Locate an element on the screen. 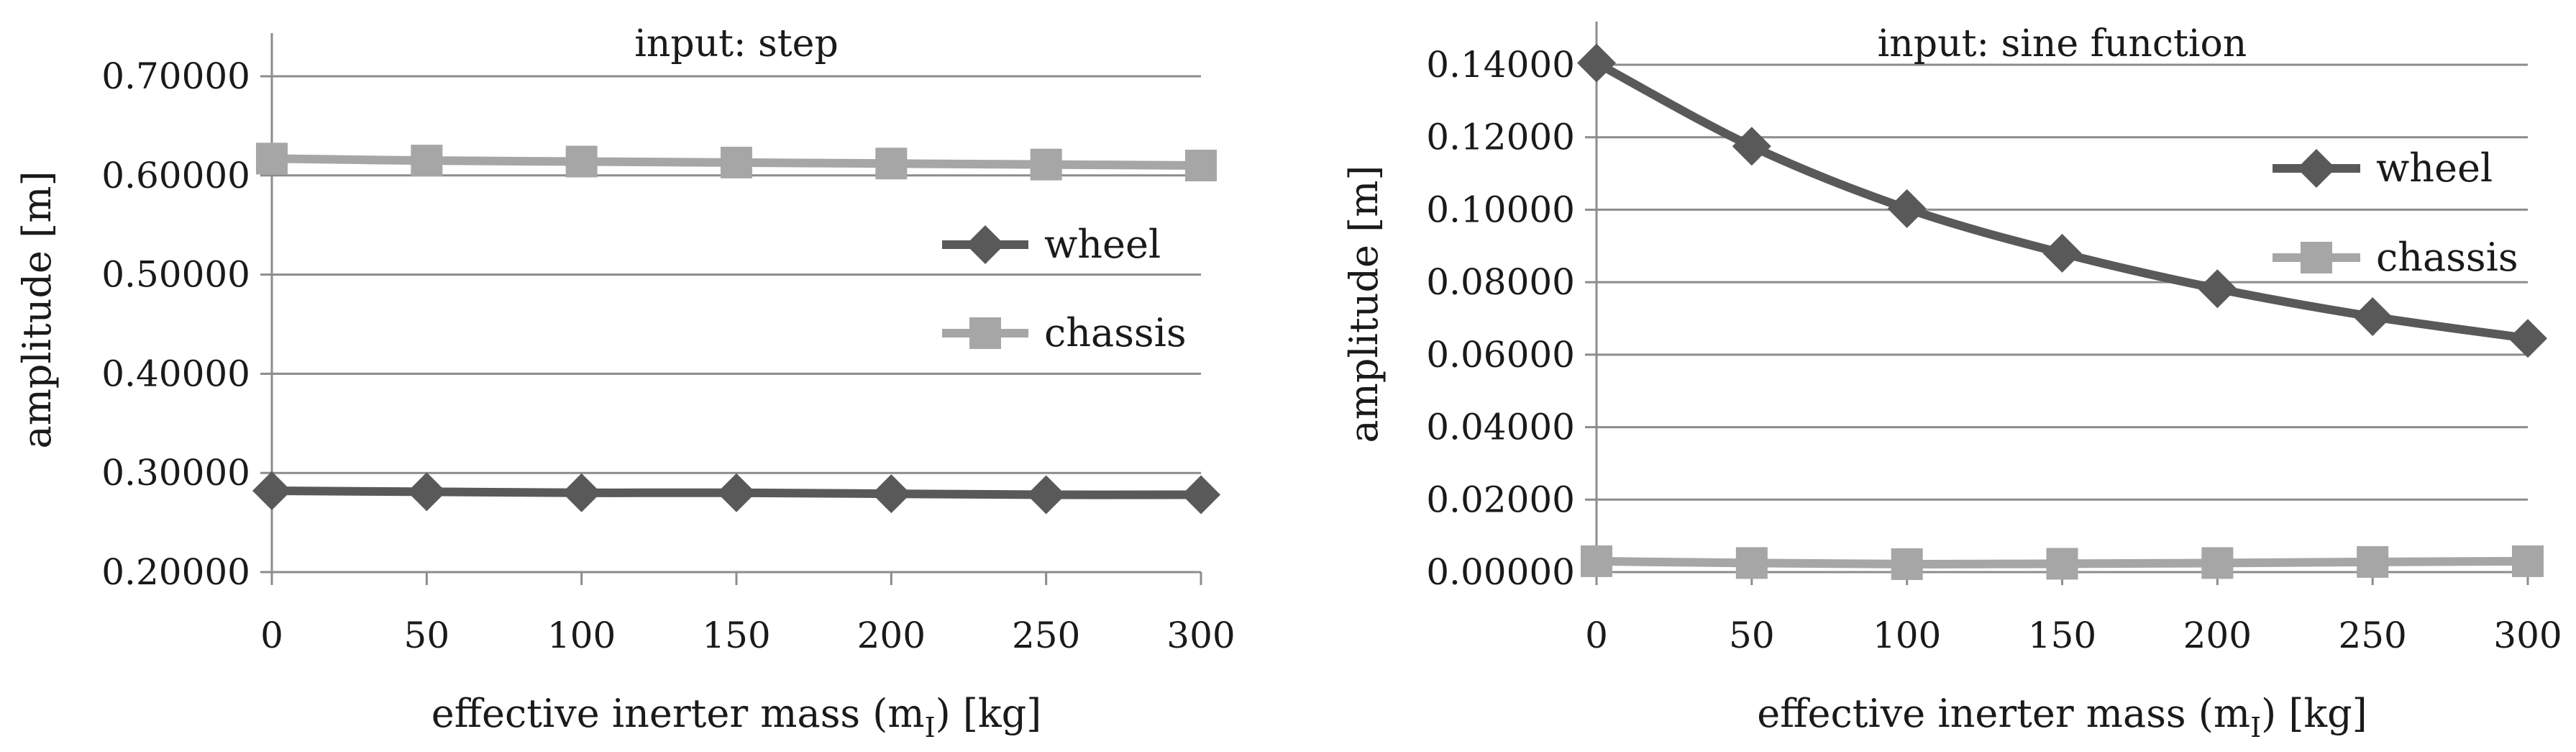 The width and height of the screenshot is (2576, 752). step-legend-marker-wheel is located at coordinates (985, 244).